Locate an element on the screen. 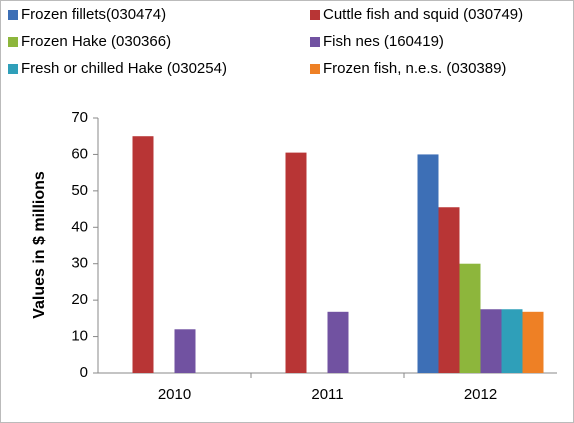 The image size is (574, 423). legend-label: Frozen fish, n.e.s. (030389) is located at coordinates (414, 68).